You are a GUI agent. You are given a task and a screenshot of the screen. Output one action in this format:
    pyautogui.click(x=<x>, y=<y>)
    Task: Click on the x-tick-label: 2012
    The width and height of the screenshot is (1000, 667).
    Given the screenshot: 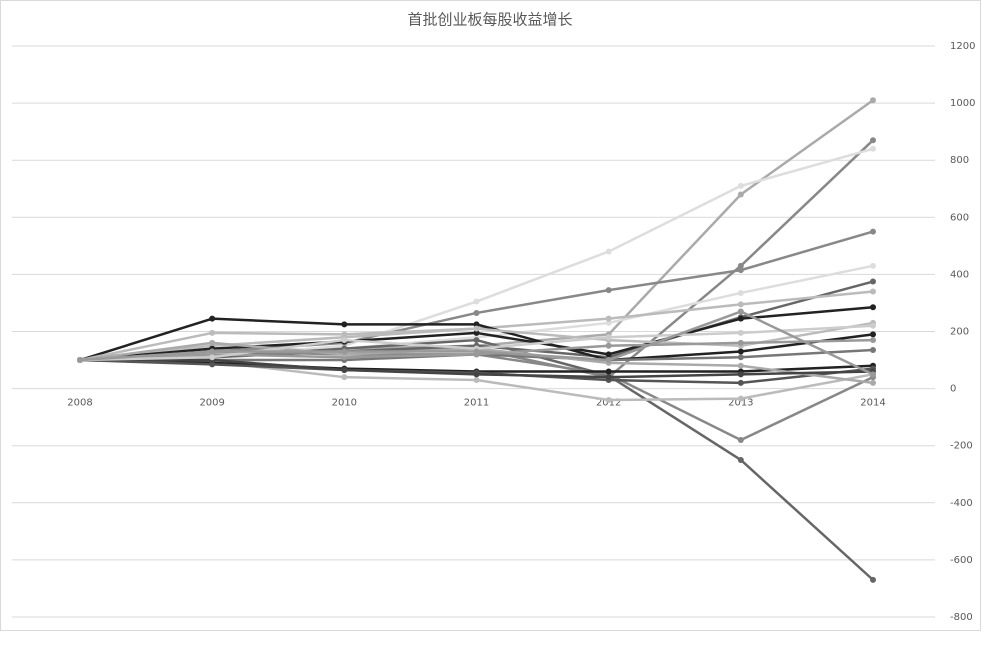 What is the action you would take?
    pyautogui.click(x=608, y=403)
    